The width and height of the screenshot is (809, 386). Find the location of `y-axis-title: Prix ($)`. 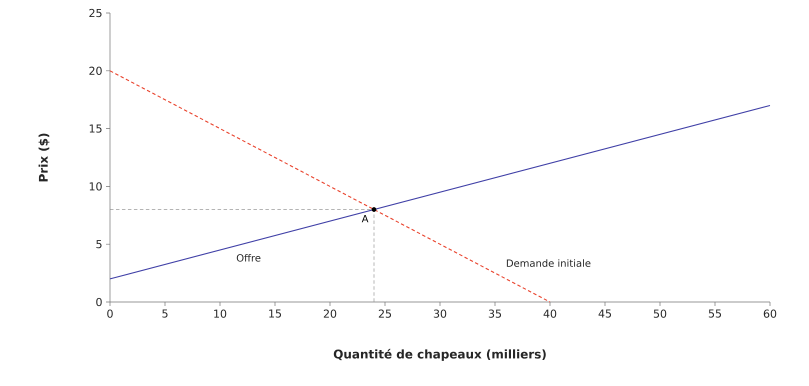

y-axis-title: Prix ($) is located at coordinates (44, 158).